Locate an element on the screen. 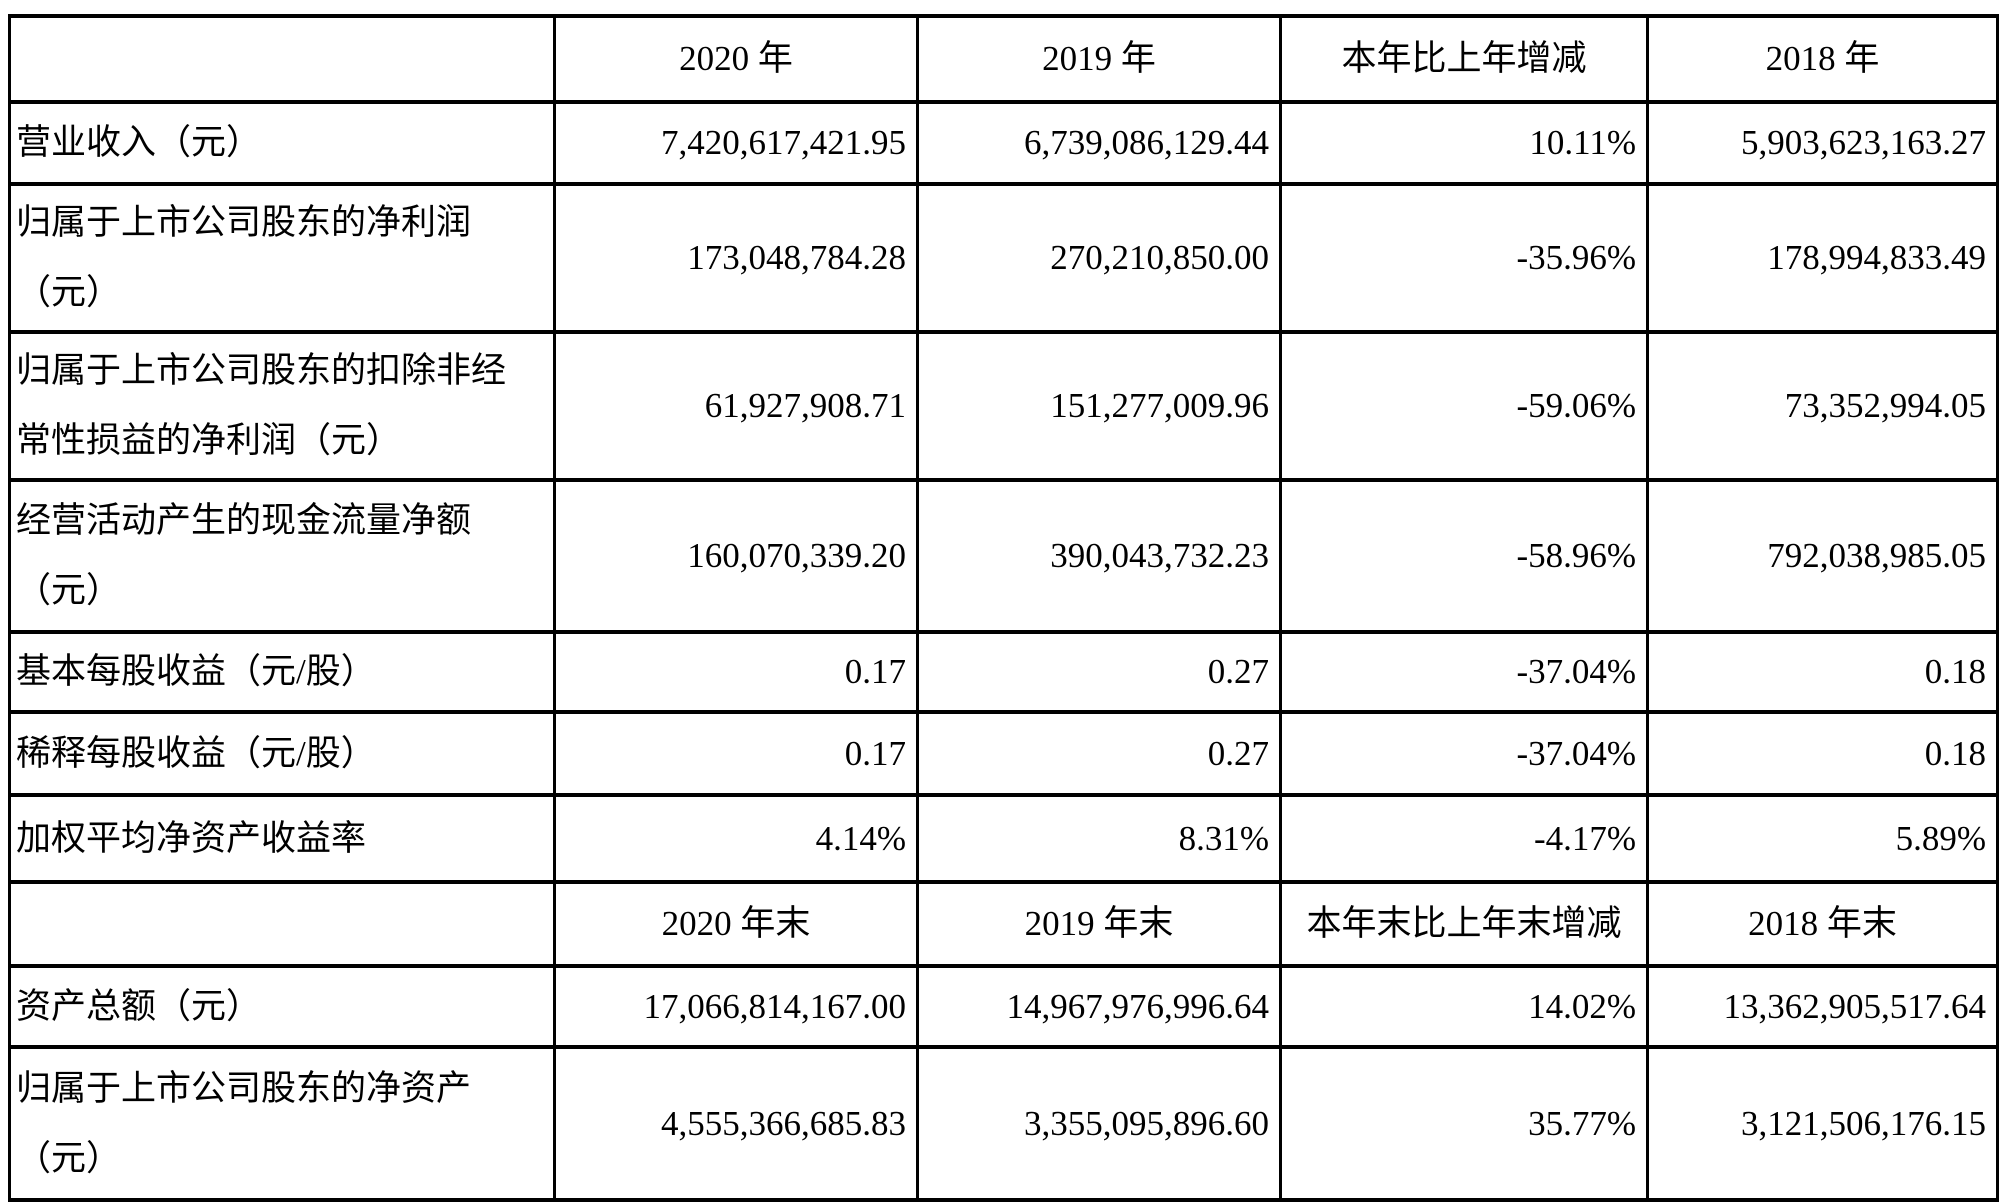  value-2019: 151,277,009.96 is located at coordinates (1099, 406).